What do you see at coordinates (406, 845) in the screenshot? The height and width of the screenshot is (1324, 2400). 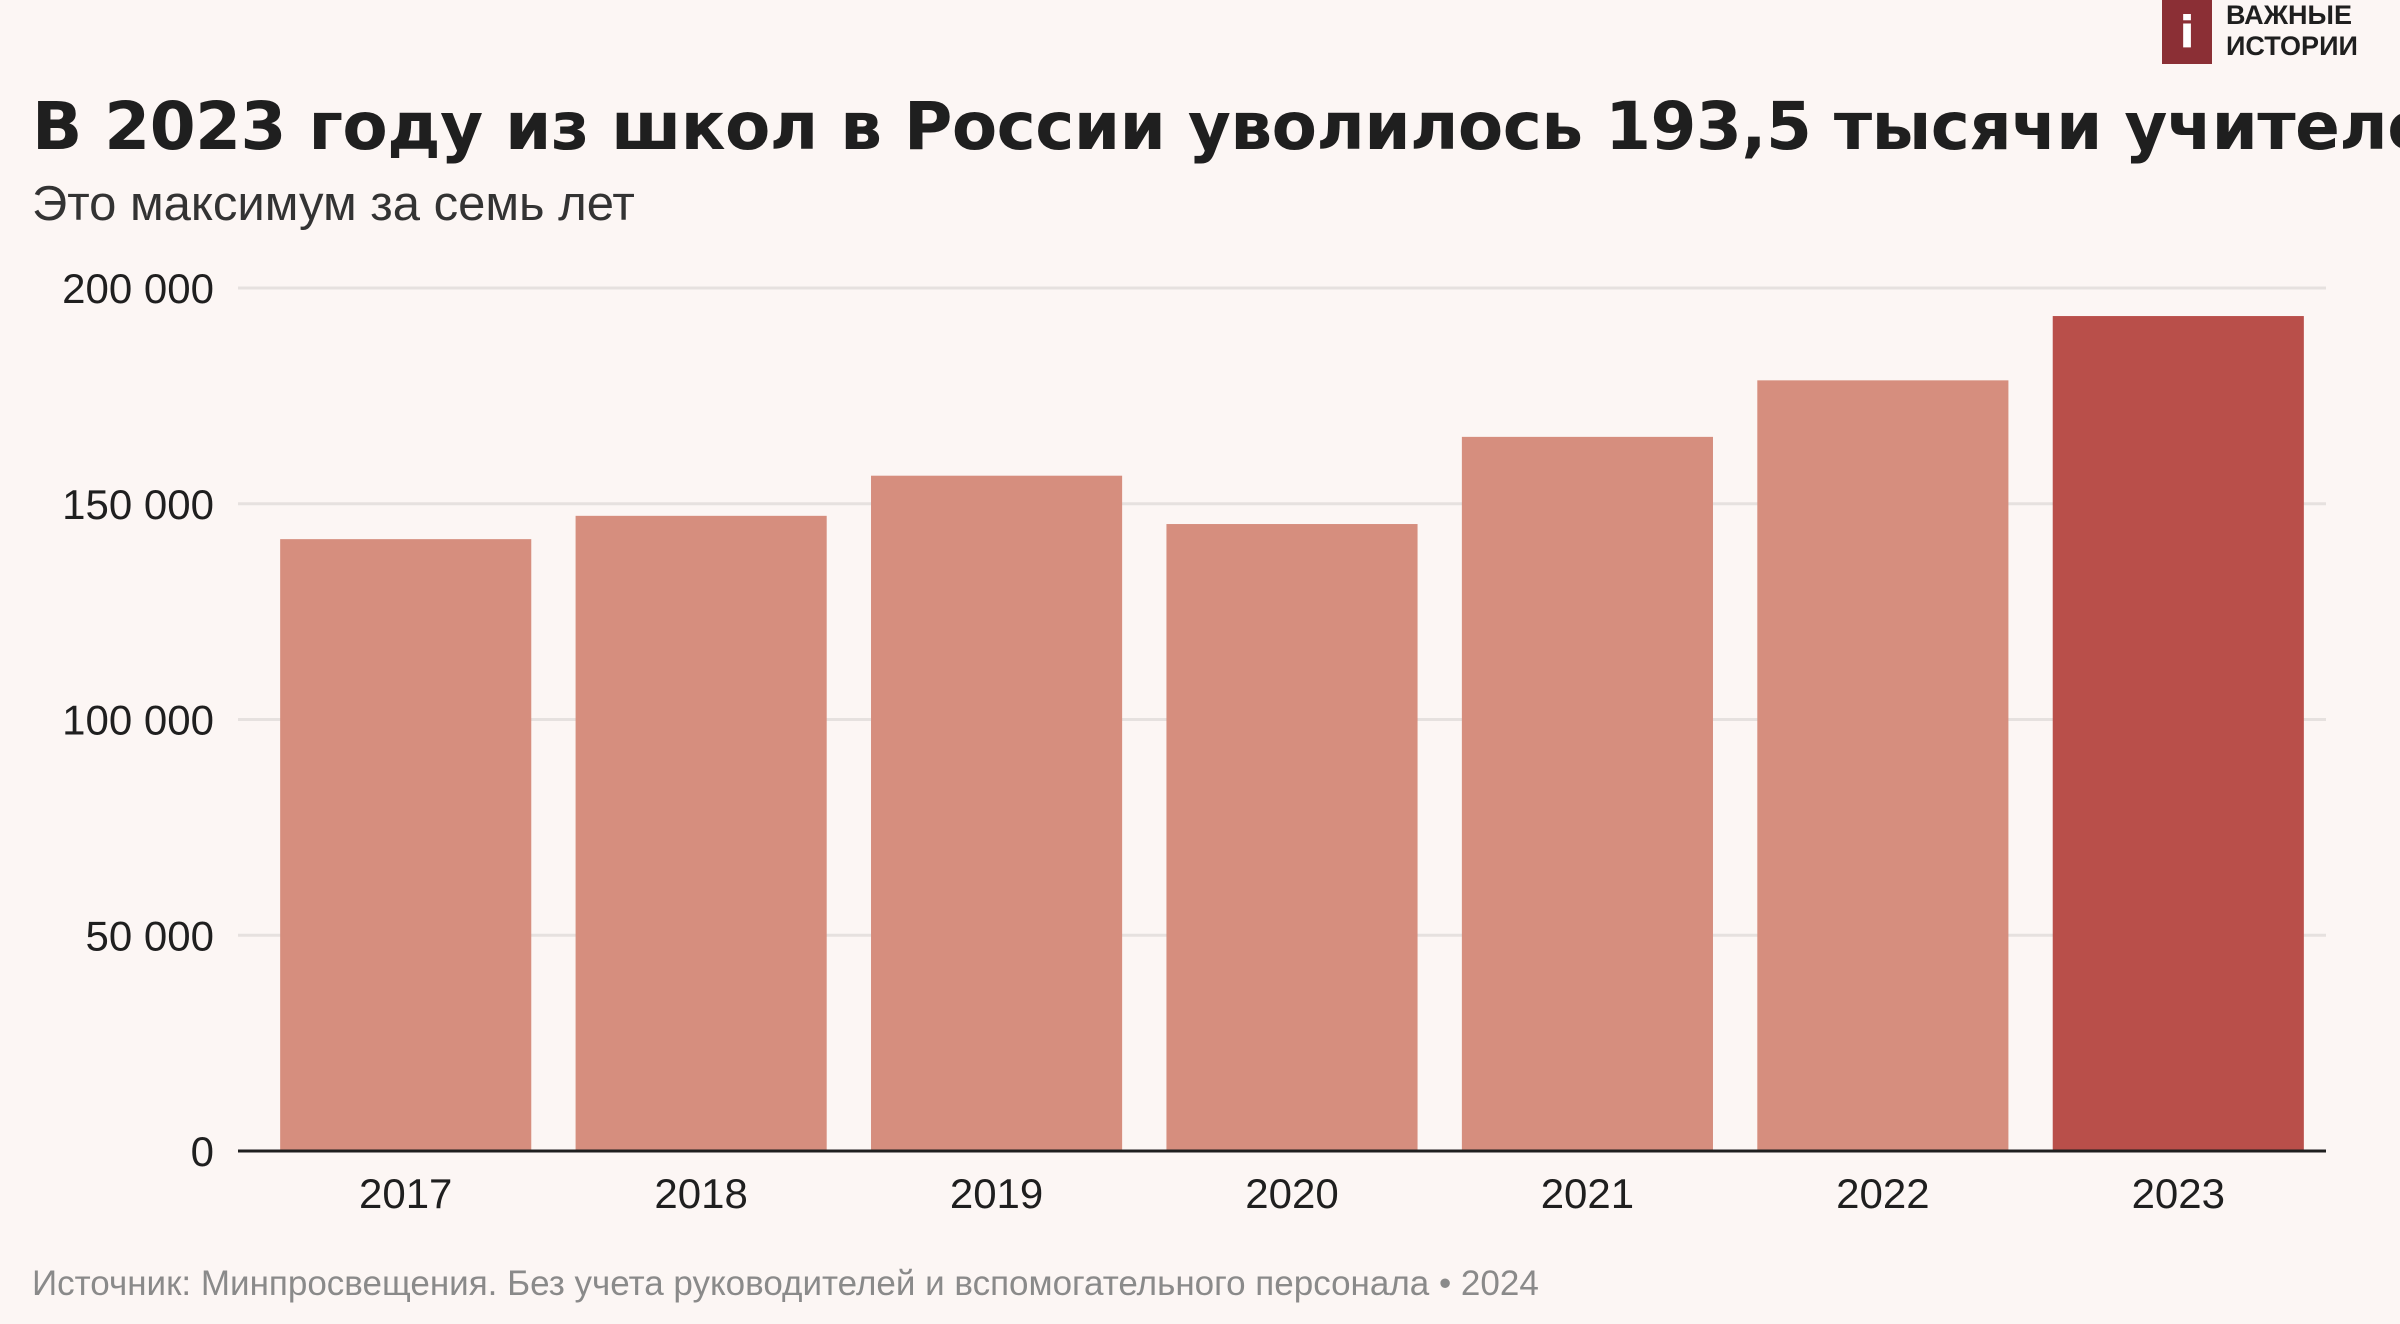 I see `bar-2017` at bounding box center [406, 845].